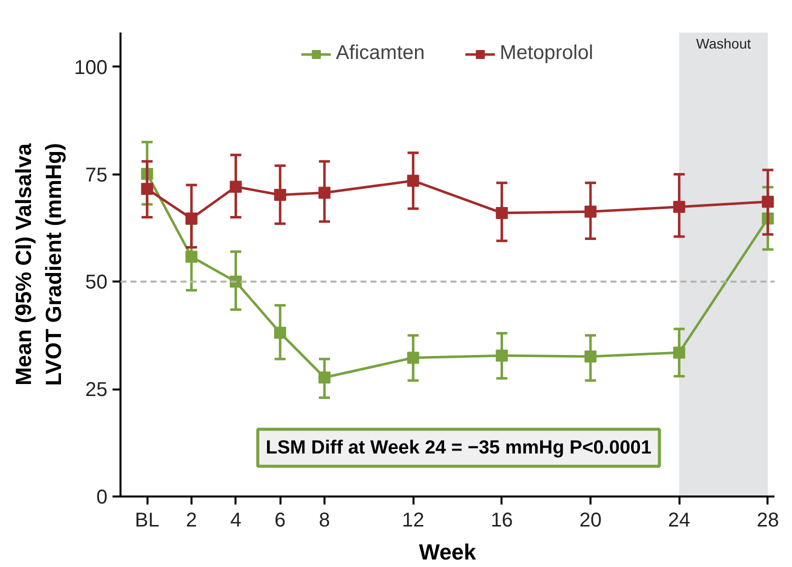 The height and width of the screenshot is (567, 792). I want to click on y-tick-label: 100, so click(91, 67).